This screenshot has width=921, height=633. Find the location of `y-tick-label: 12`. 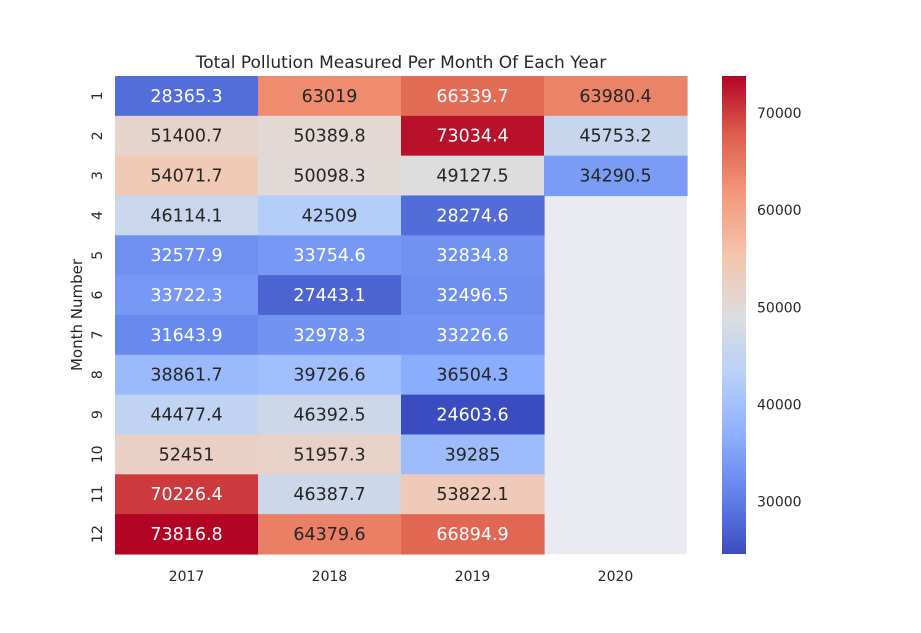

y-tick-label: 12 is located at coordinates (98, 534).